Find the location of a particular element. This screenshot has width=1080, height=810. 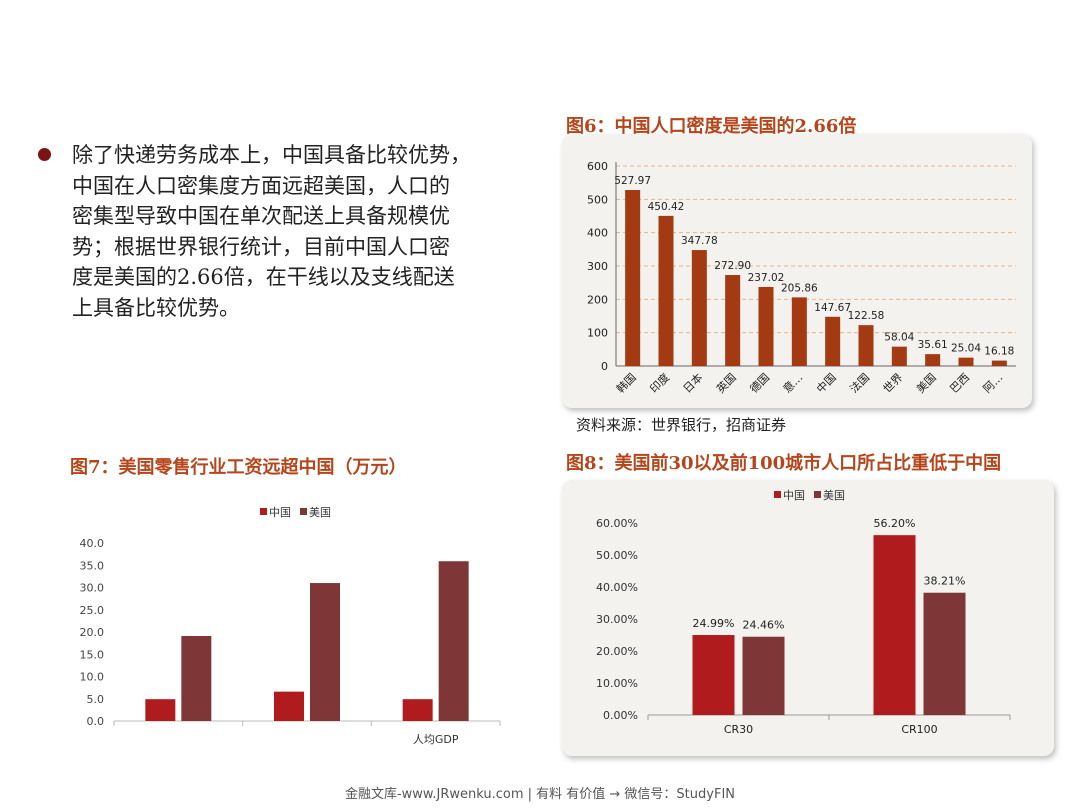

fig6-data-label: 16.18 is located at coordinates (999, 352).